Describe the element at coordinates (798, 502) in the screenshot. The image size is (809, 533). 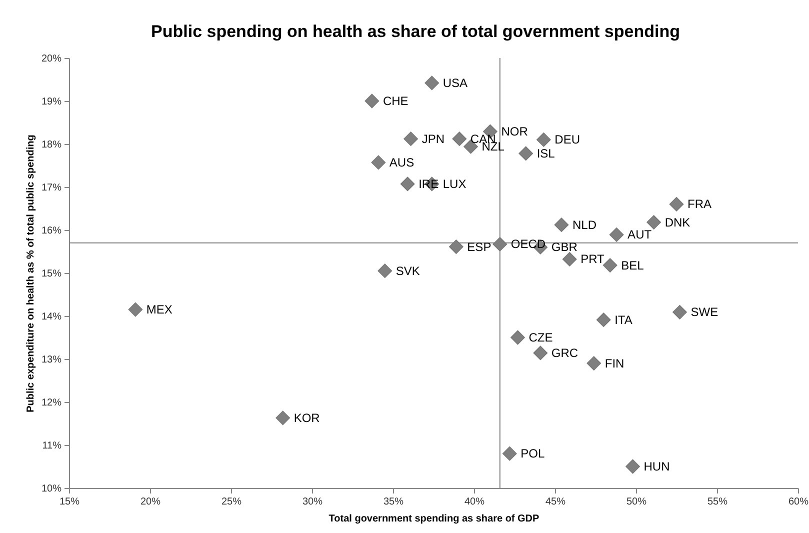
I see `x-tick-label: 60%` at that location.